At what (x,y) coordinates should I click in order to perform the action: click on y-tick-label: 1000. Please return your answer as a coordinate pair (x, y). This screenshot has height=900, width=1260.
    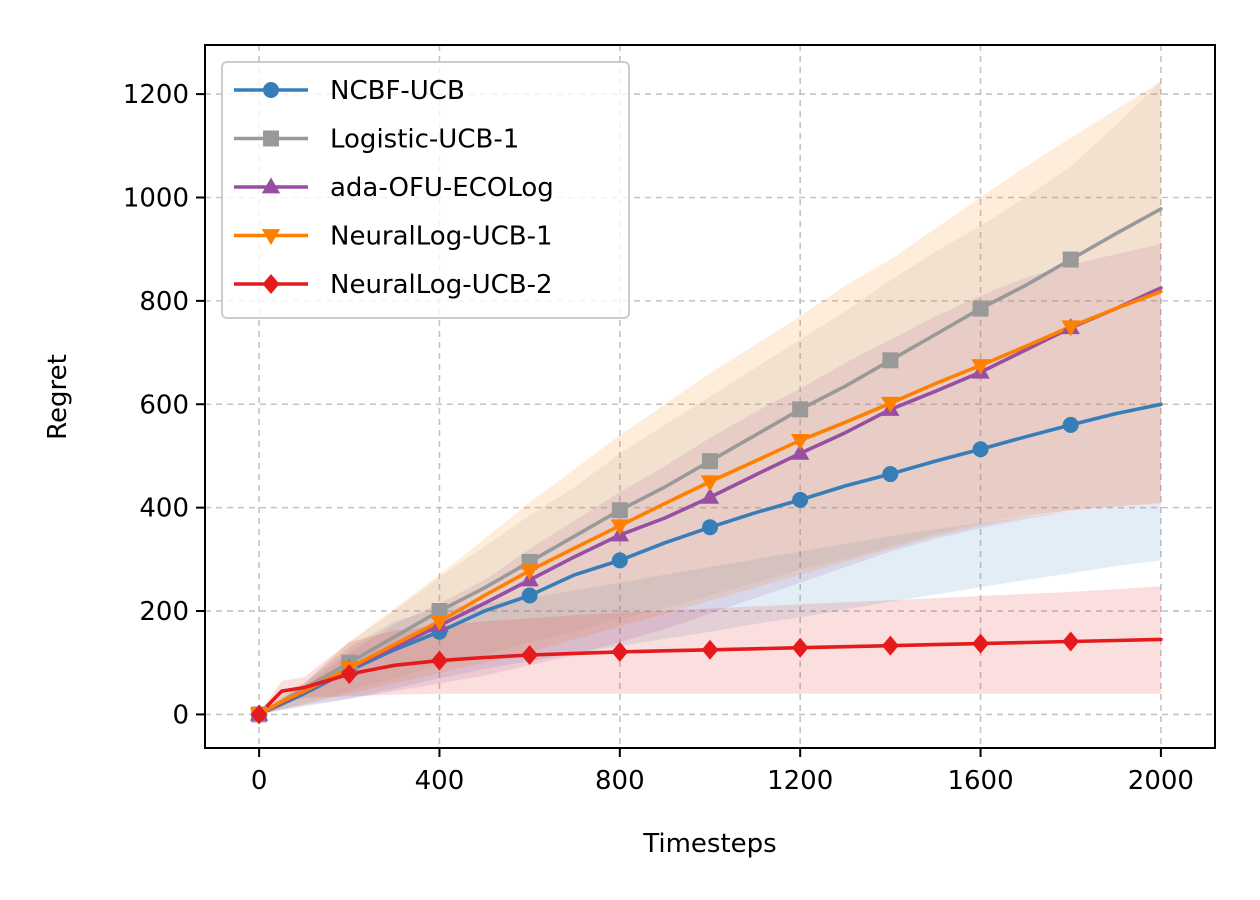
    Looking at the image, I should click on (156, 198).